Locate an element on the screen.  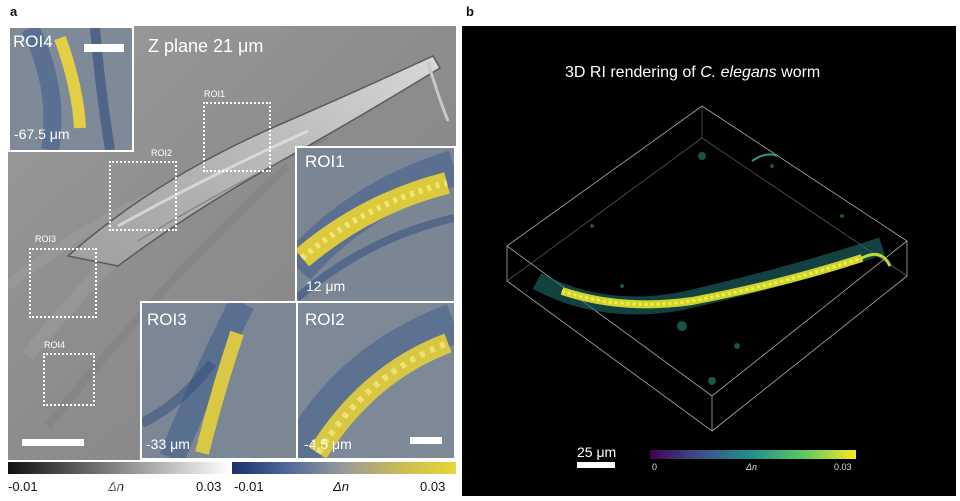
inset-roi1-depth: 12 μm is located at coordinates (326, 286).